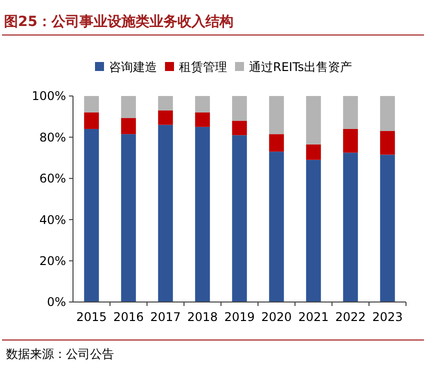  What do you see at coordinates (313, 317) in the screenshot?
I see `x-tick-label: 2021` at bounding box center [313, 317].